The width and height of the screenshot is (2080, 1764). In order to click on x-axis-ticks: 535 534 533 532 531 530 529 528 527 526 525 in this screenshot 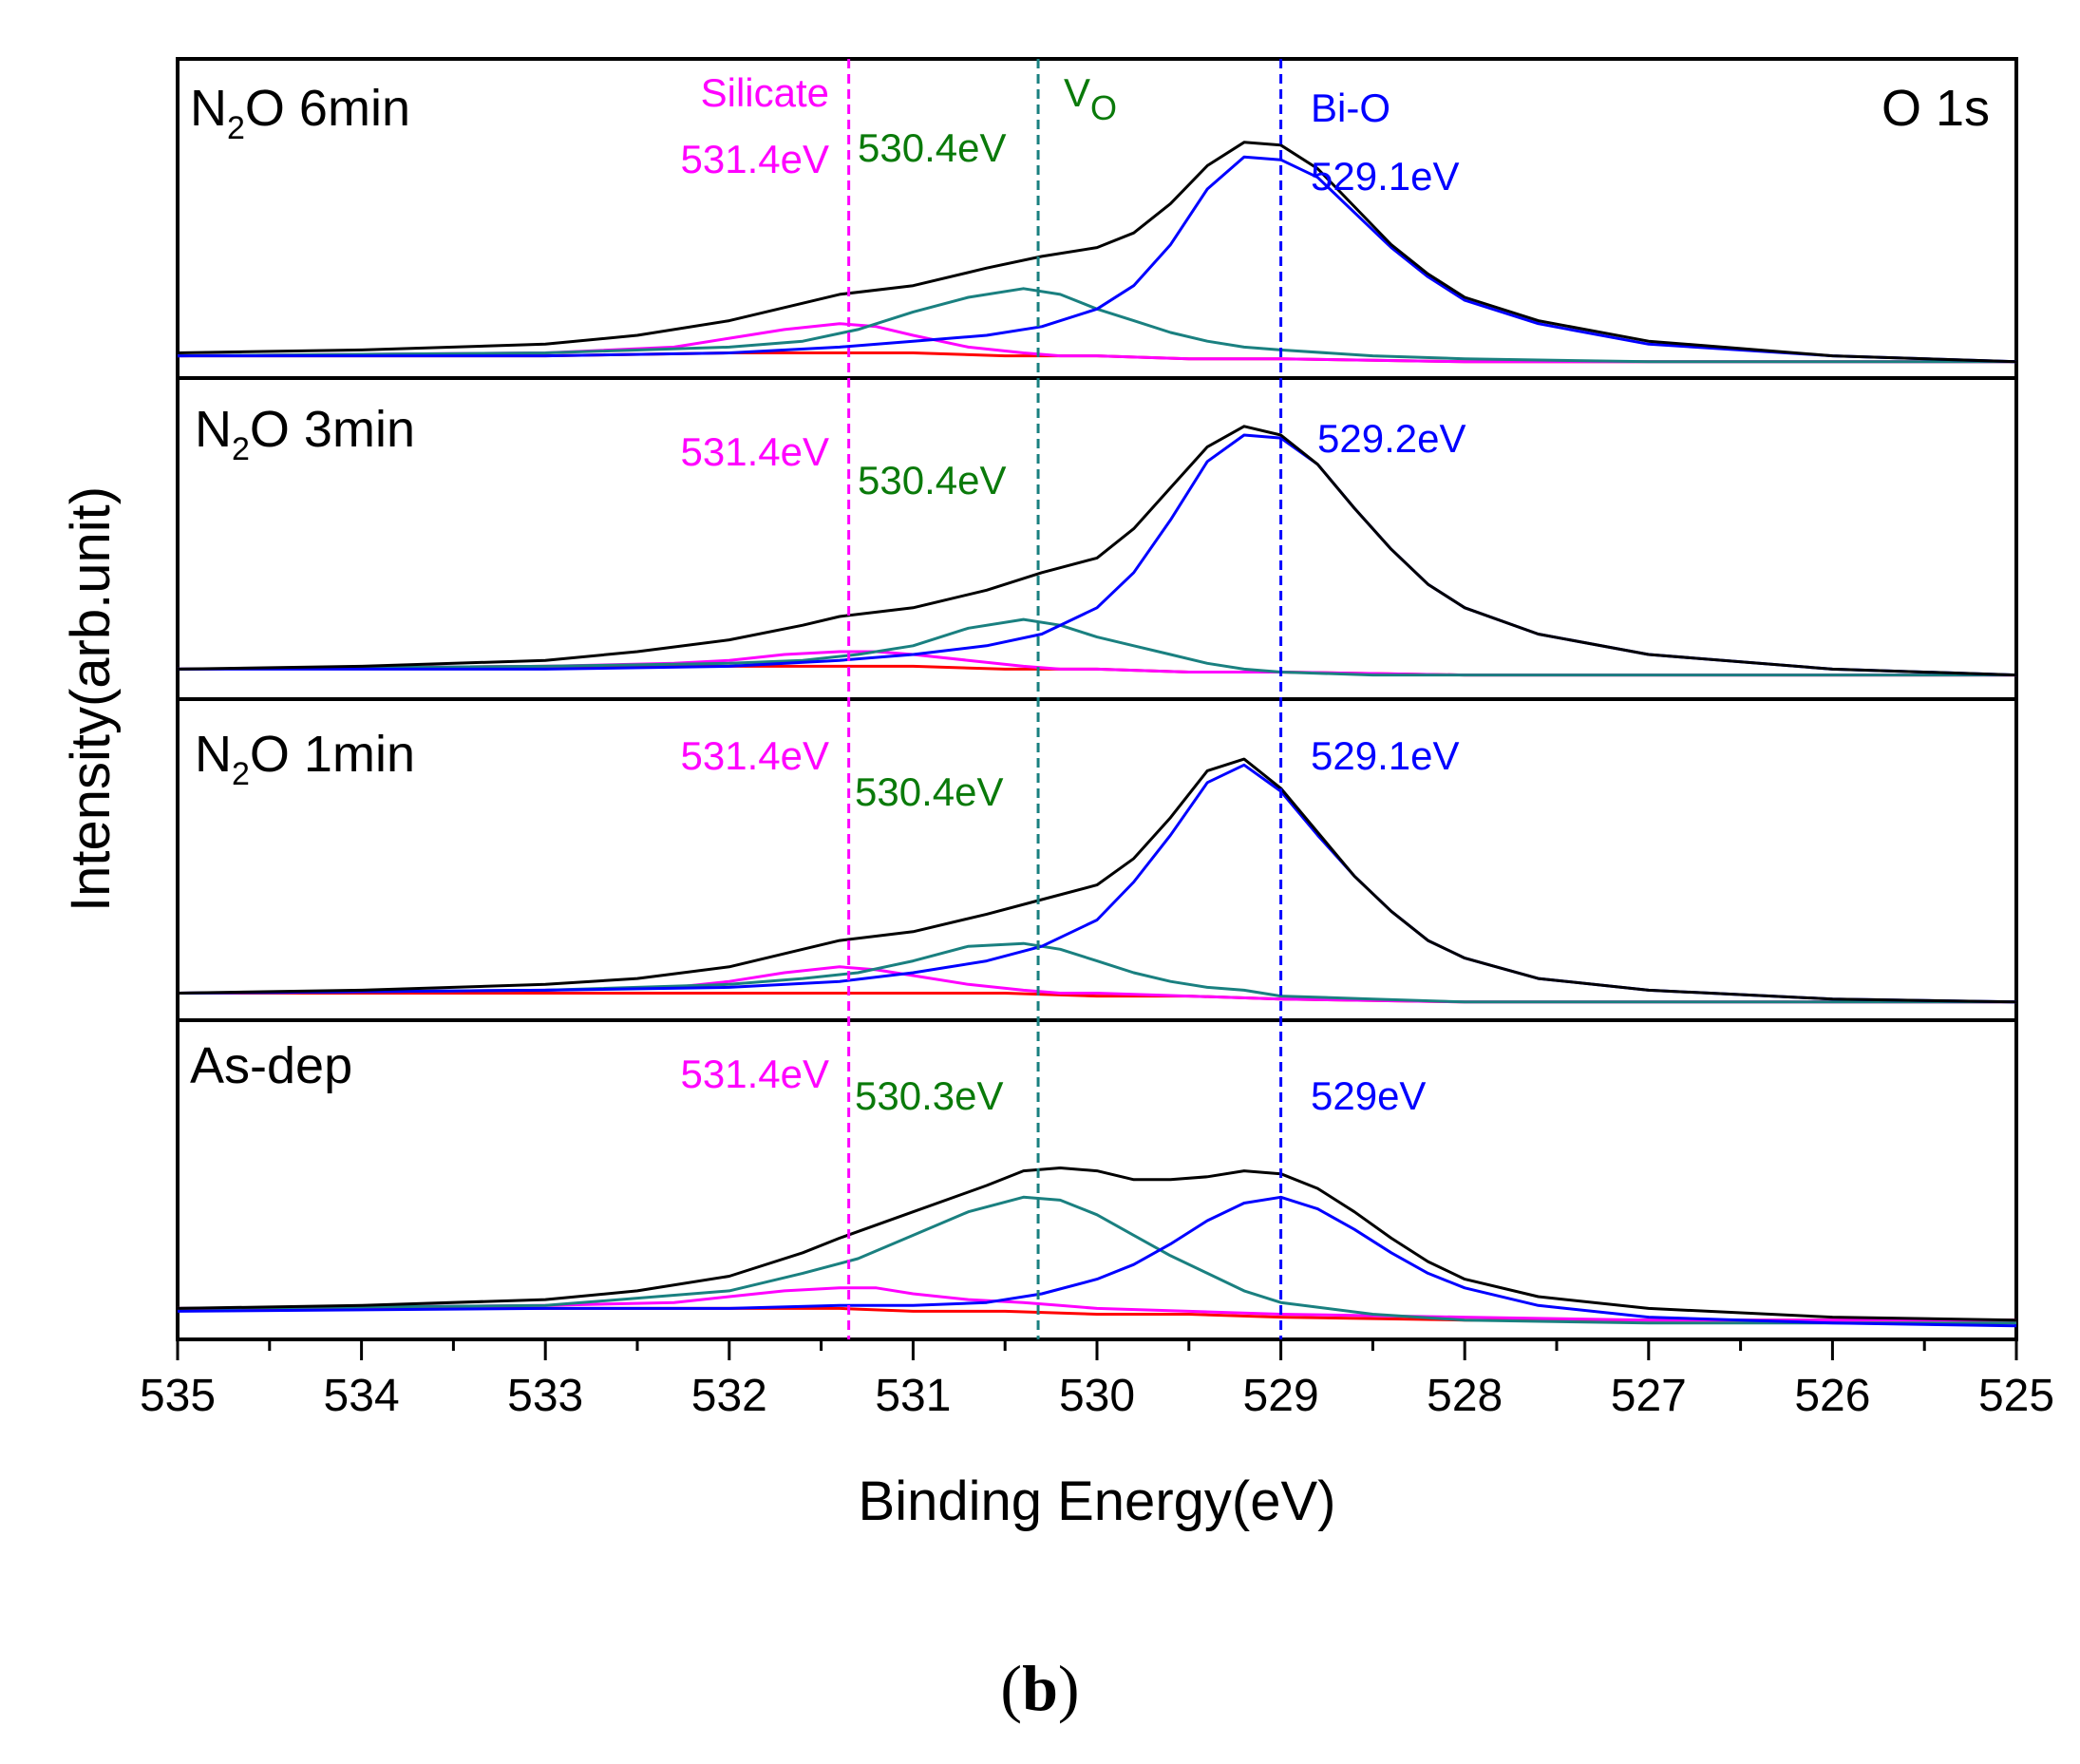, I will do `click(1097, 1380)`.